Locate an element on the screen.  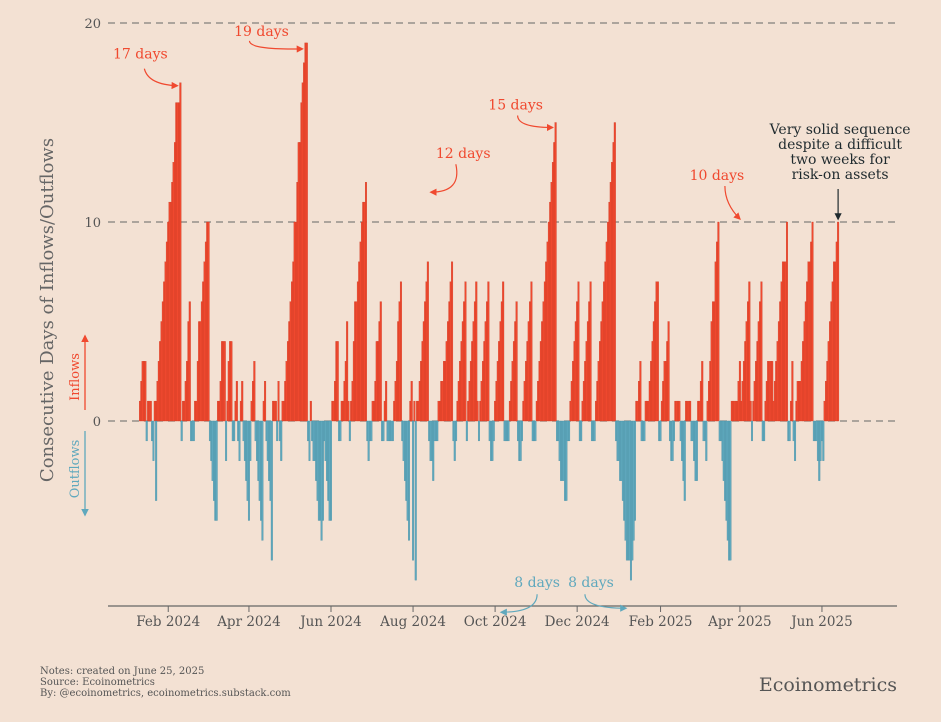
y-tick-label: 20 is located at coordinates (92, 24).